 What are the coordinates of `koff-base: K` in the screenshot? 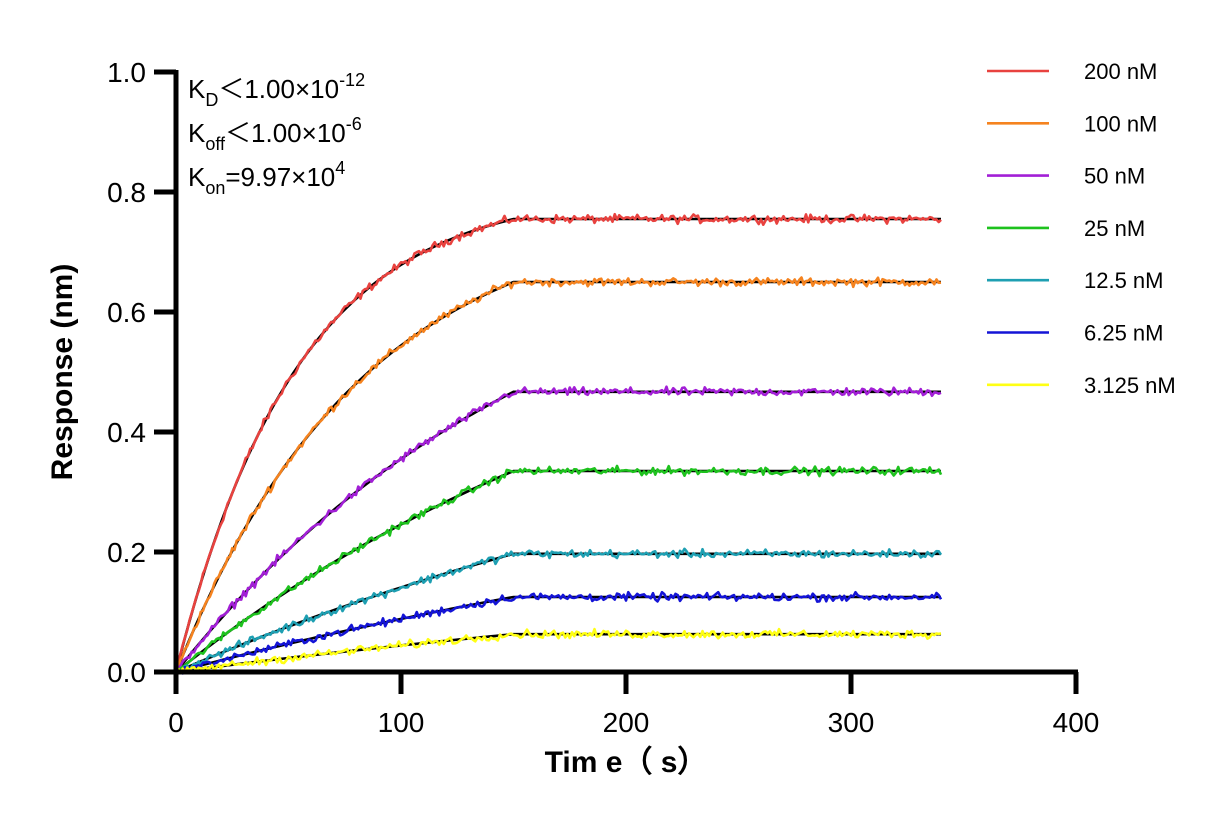 It's located at (197, 133).